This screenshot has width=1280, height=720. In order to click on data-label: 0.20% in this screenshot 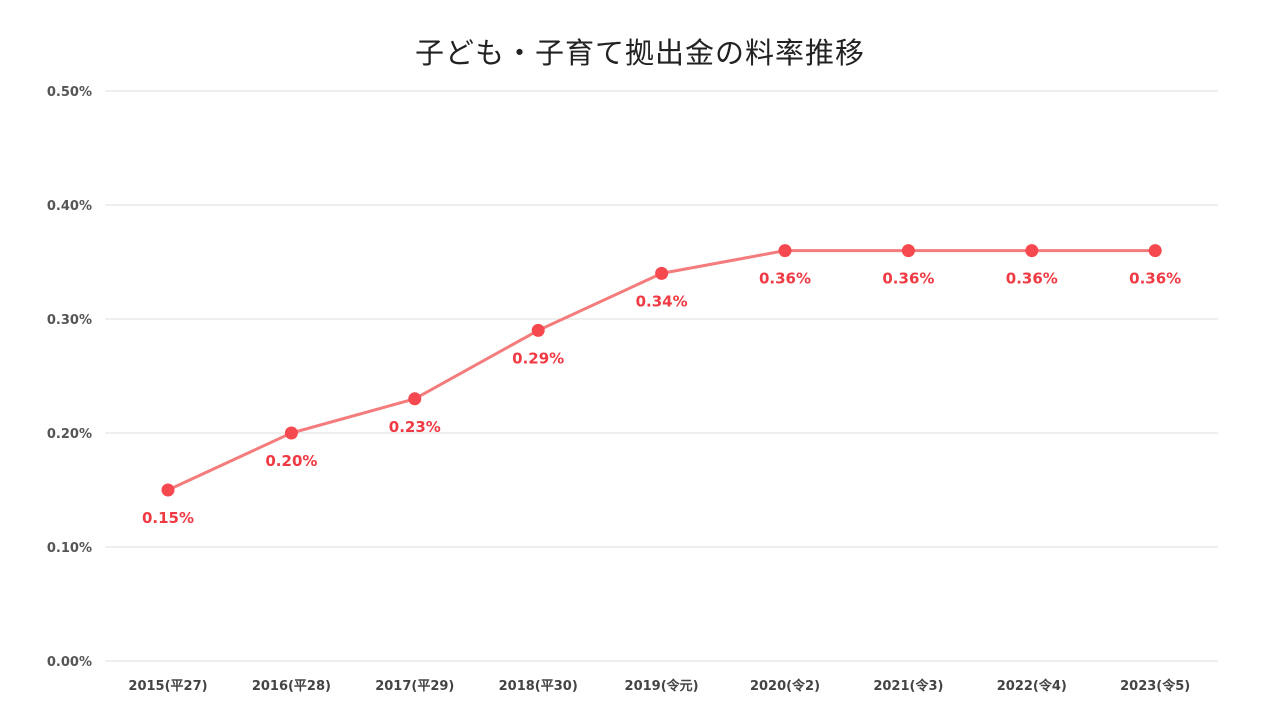, I will do `click(291, 461)`.